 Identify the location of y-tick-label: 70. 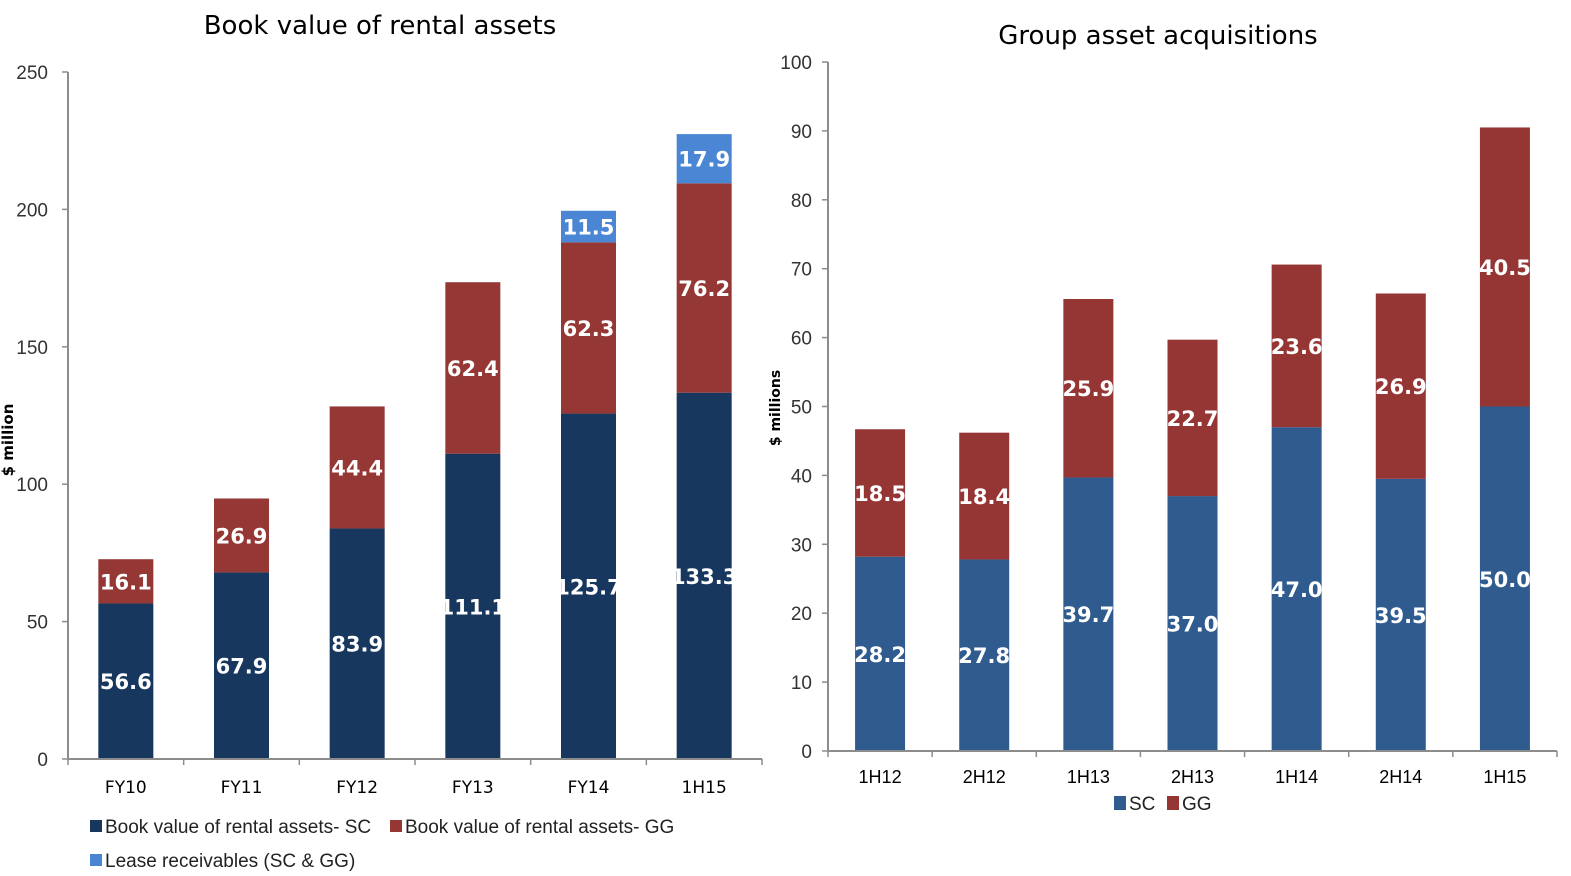
(801, 270).